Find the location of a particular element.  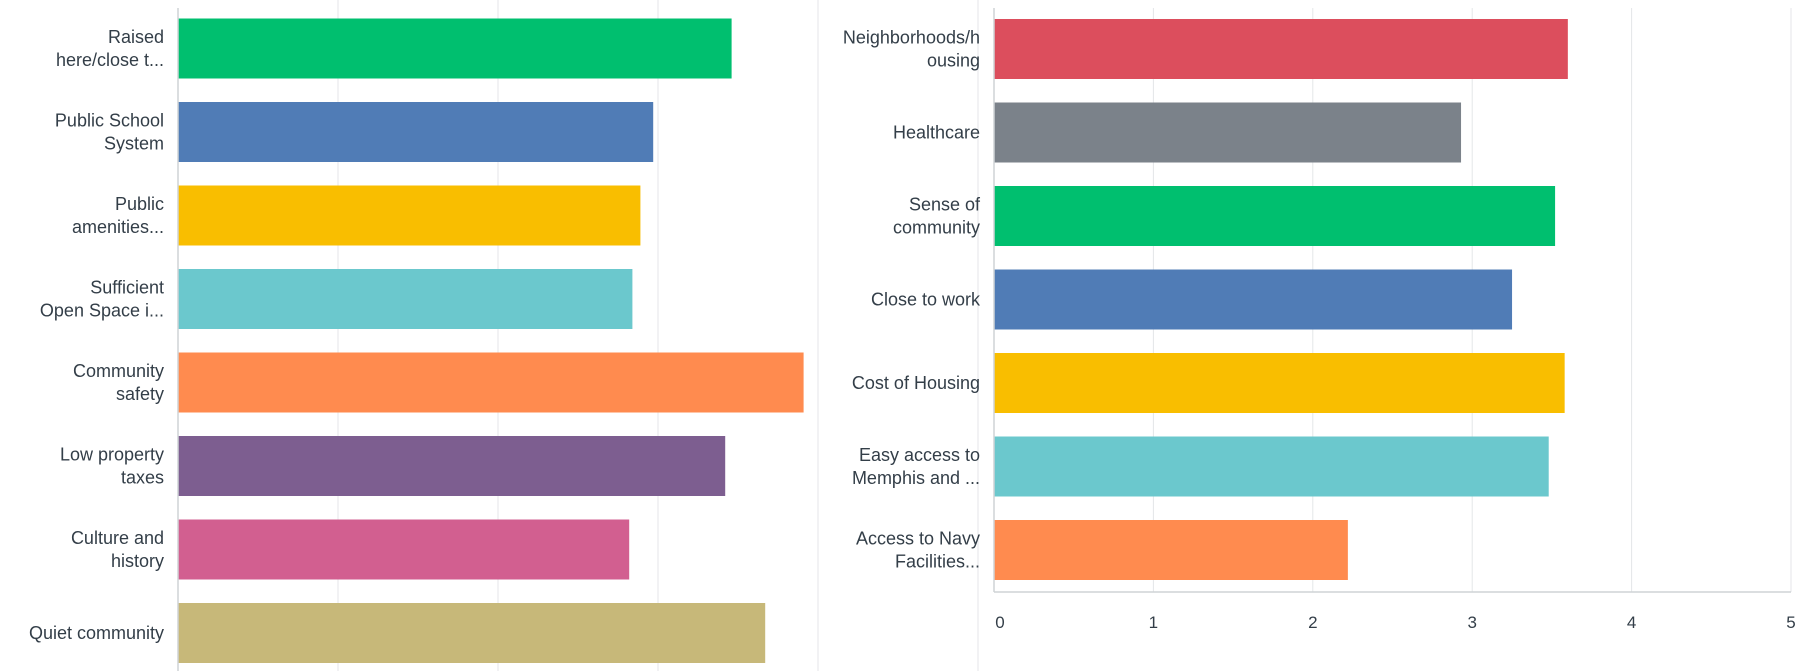

category-label: Raised is located at coordinates (136, 37).